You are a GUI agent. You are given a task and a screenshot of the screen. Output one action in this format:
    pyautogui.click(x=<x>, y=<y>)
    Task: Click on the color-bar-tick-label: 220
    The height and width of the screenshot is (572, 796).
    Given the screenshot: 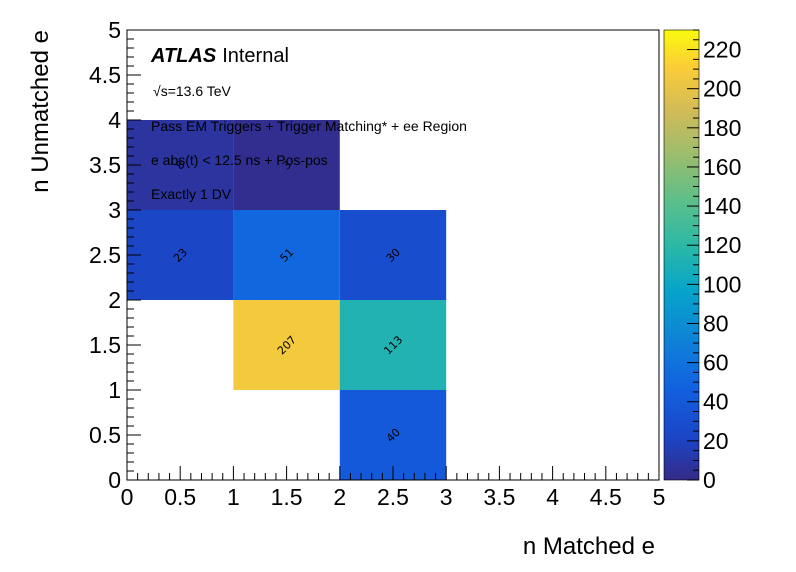 What is the action you would take?
    pyautogui.click(x=722, y=50)
    